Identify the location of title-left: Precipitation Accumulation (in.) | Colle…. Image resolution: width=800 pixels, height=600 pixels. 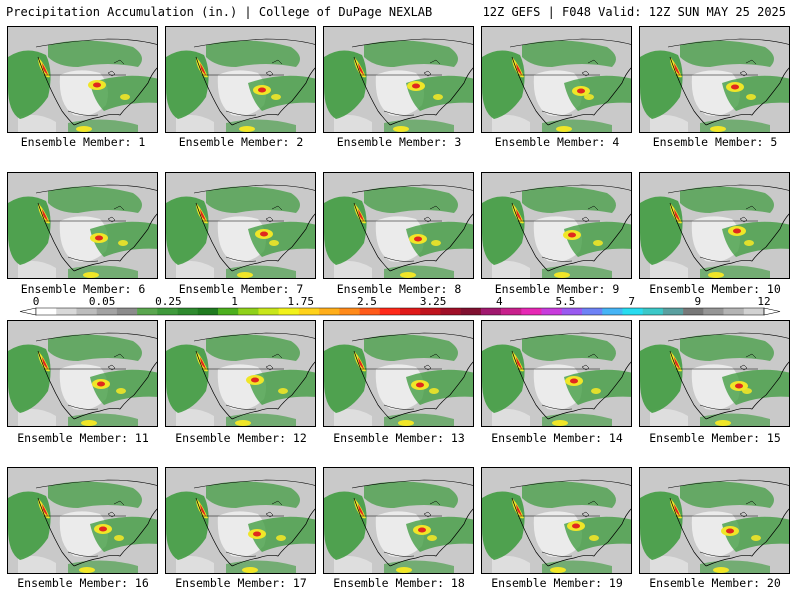
(219, 12).